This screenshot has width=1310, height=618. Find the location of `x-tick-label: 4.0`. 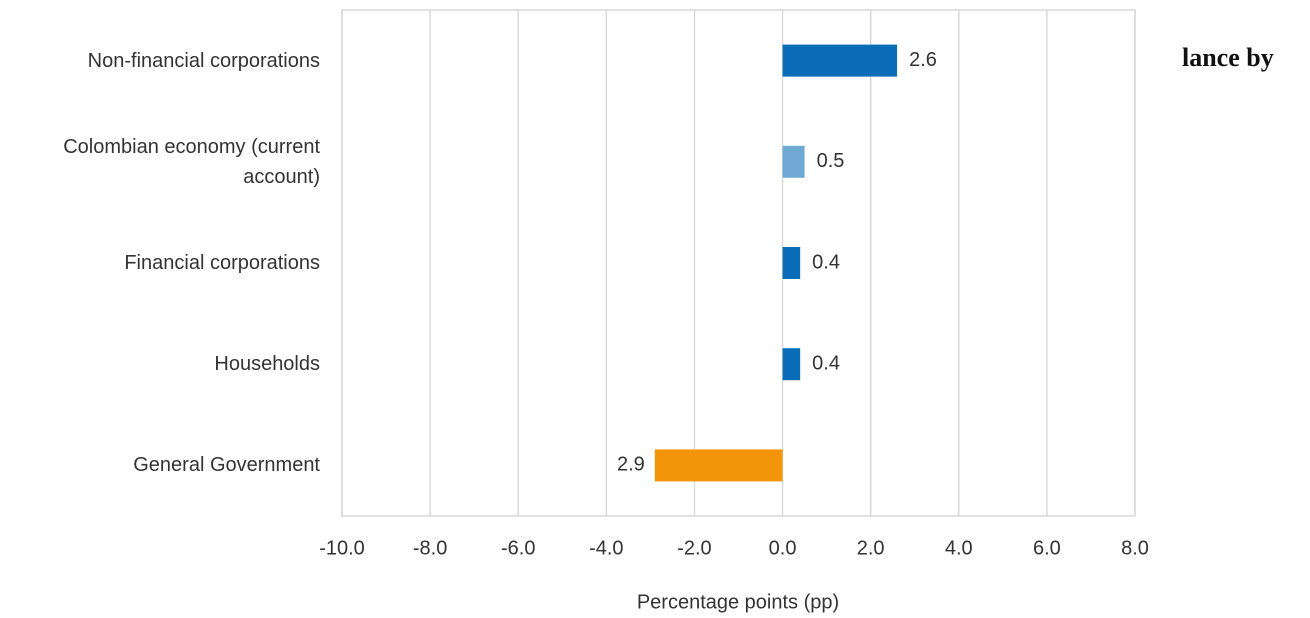

x-tick-label: 4.0 is located at coordinates (959, 548).